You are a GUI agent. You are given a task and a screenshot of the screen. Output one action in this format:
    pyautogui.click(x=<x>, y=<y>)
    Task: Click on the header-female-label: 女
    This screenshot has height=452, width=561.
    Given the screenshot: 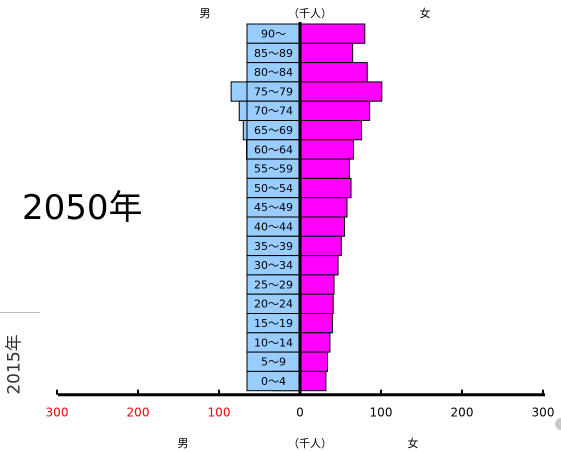 What is the action you would take?
    pyautogui.click(x=425, y=13)
    